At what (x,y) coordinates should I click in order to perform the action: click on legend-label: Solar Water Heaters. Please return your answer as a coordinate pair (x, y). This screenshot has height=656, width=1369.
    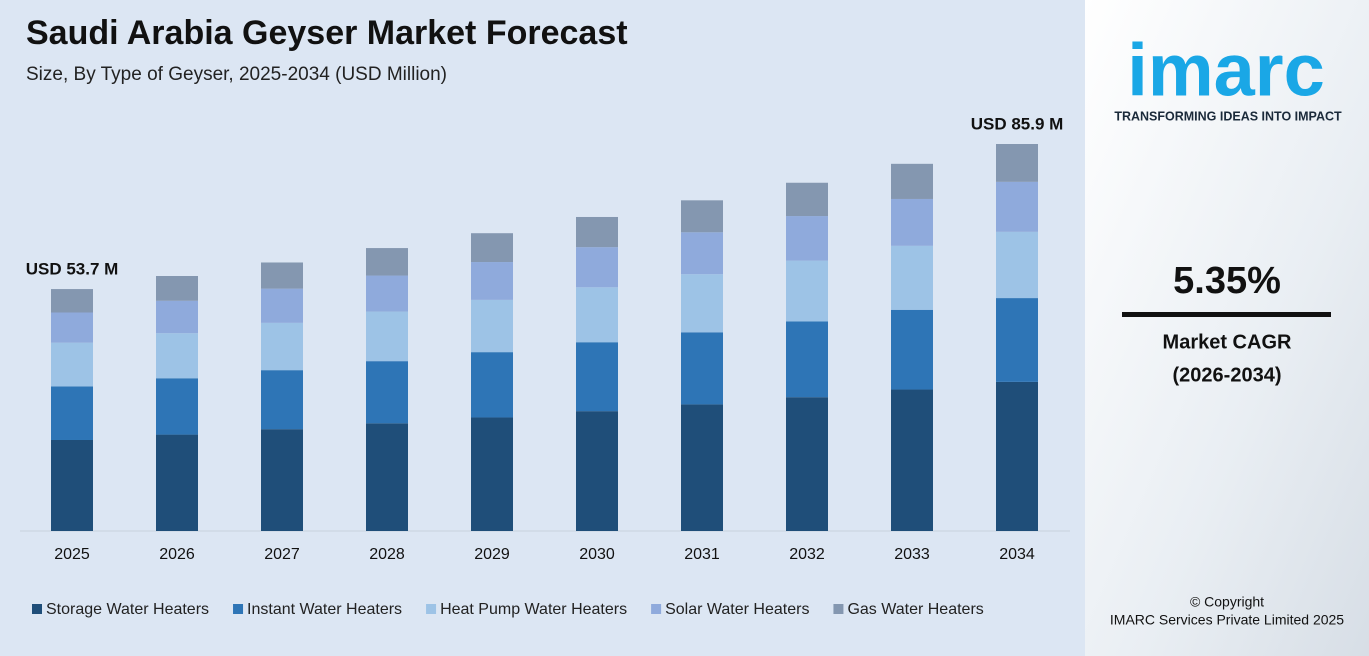
    Looking at the image, I should click on (737, 609).